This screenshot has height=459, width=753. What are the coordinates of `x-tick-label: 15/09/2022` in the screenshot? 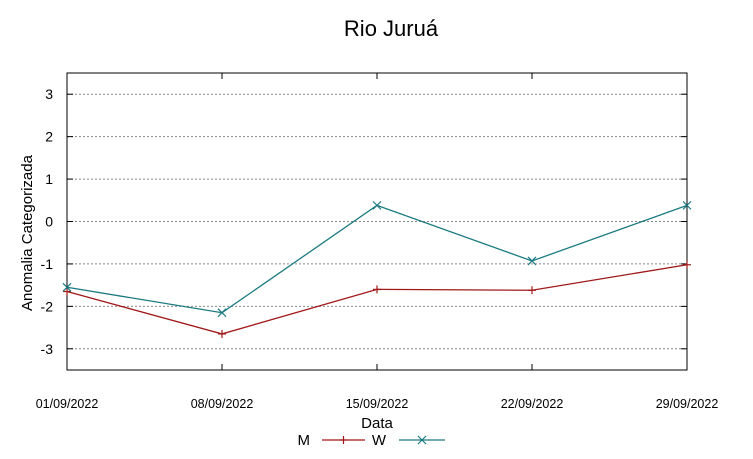 It's located at (377, 404).